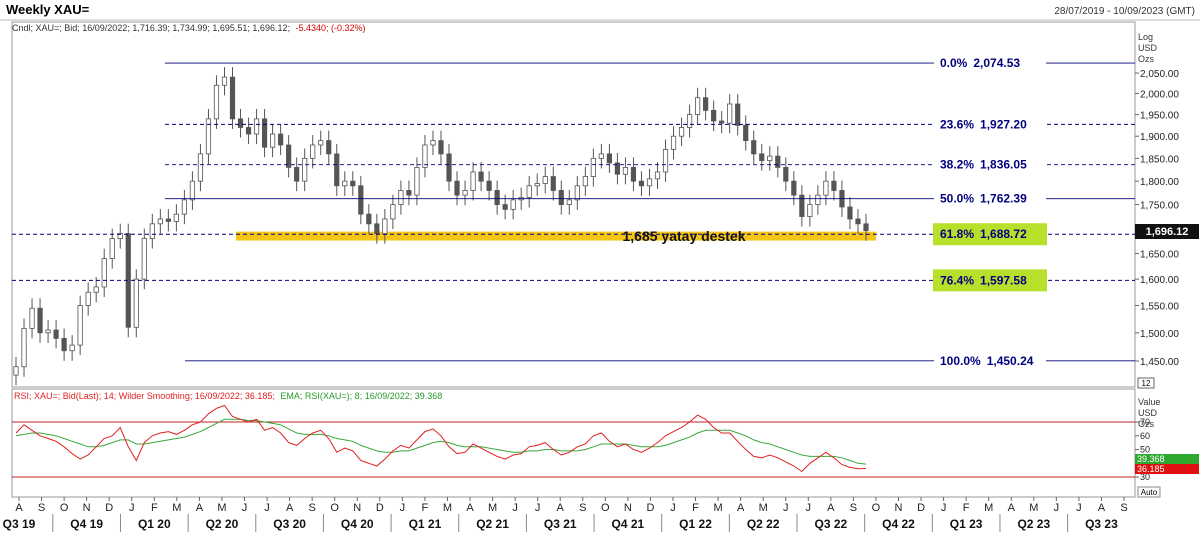 Image resolution: width=1200 pixels, height=547 pixels. I want to click on fib-pct: 76.4%, so click(957, 280).